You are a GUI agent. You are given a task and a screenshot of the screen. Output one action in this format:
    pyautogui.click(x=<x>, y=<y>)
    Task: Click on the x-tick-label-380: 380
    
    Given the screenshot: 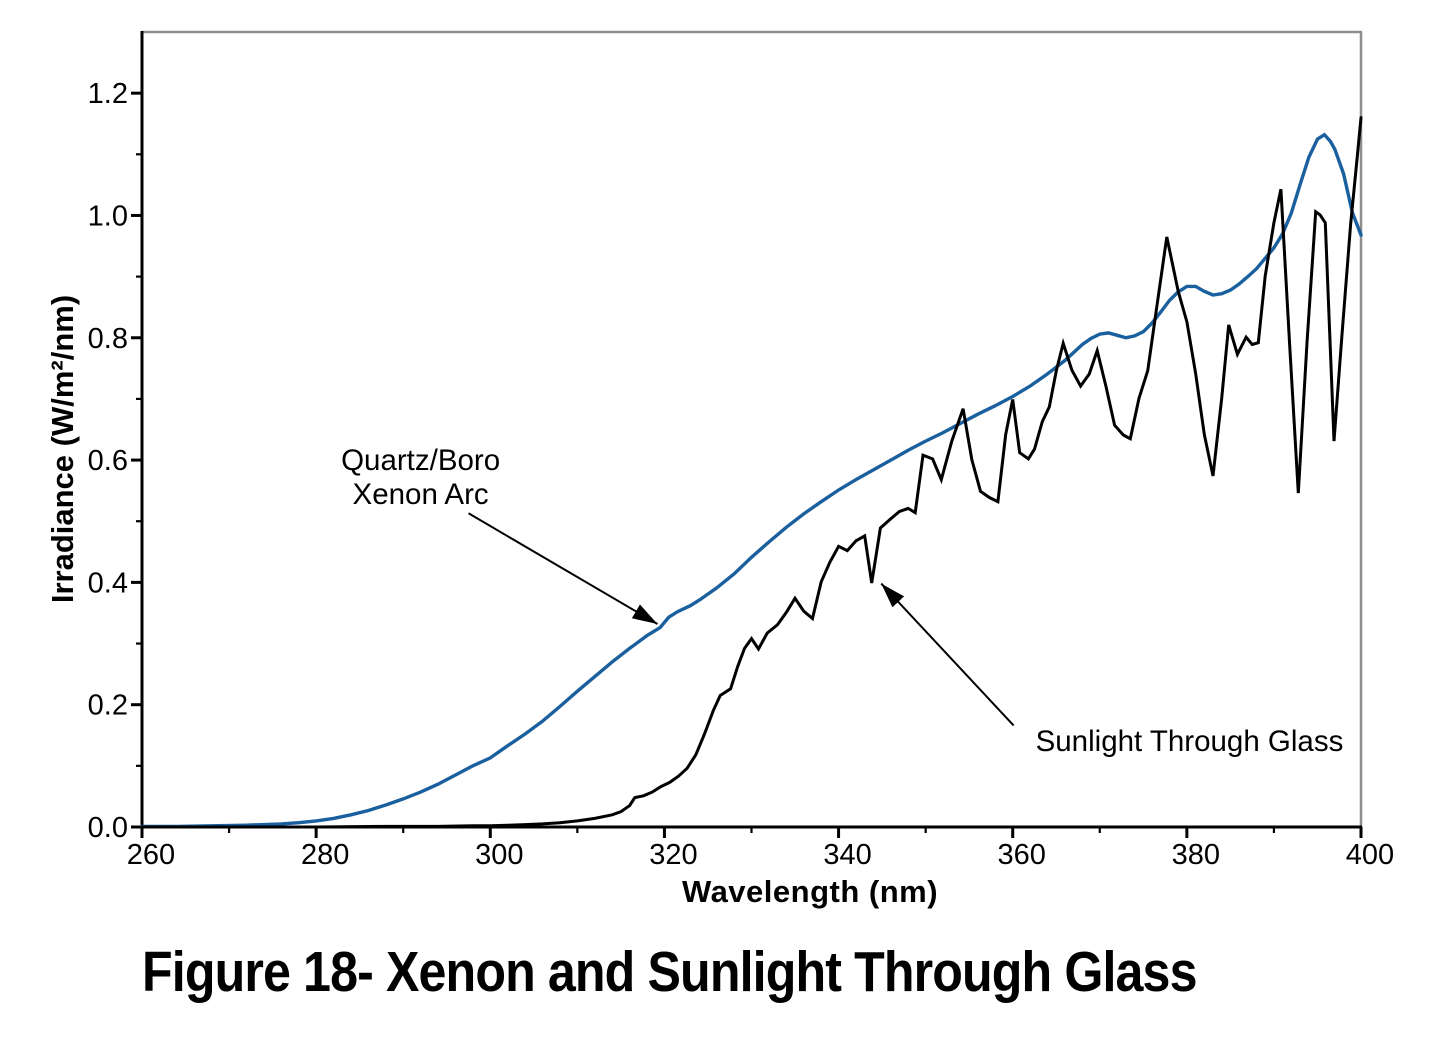 What is the action you would take?
    pyautogui.click(x=1196, y=855)
    